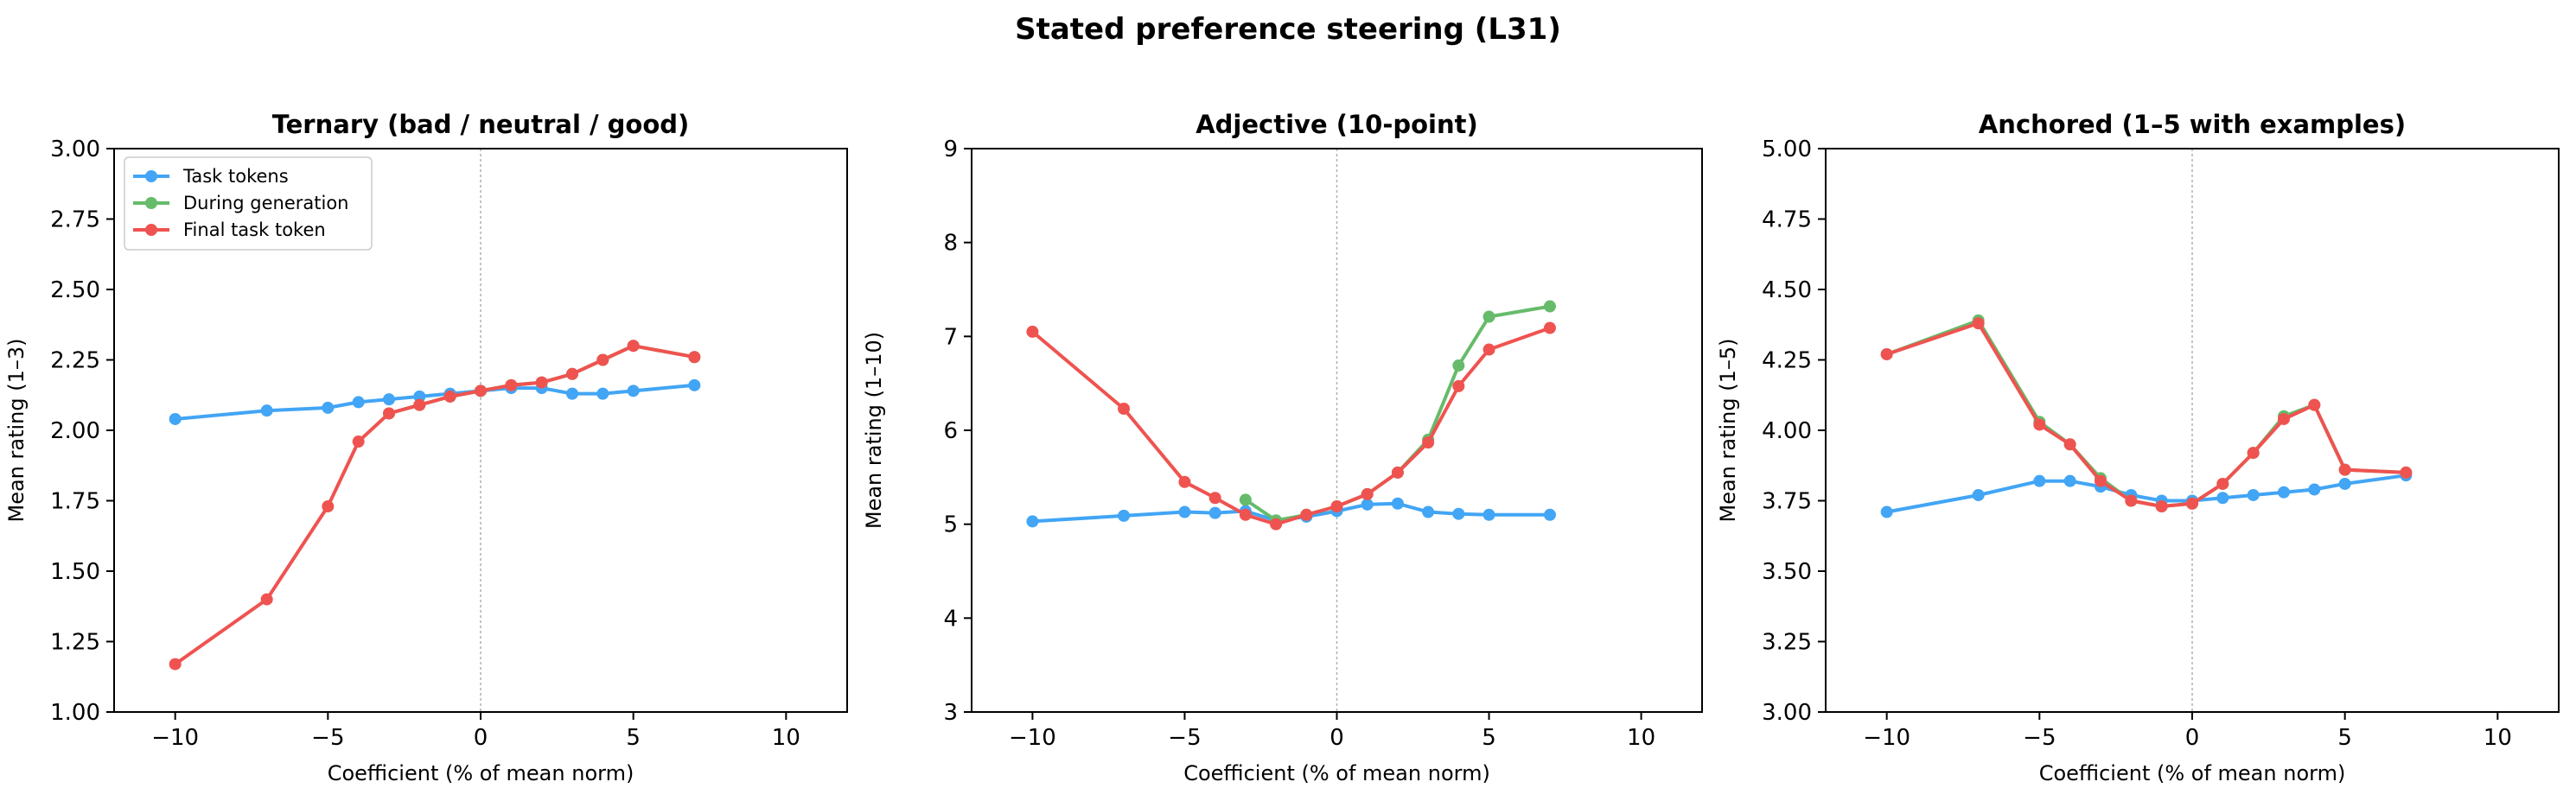  I want to click on y-tick-label: 2.00, so click(75, 431).